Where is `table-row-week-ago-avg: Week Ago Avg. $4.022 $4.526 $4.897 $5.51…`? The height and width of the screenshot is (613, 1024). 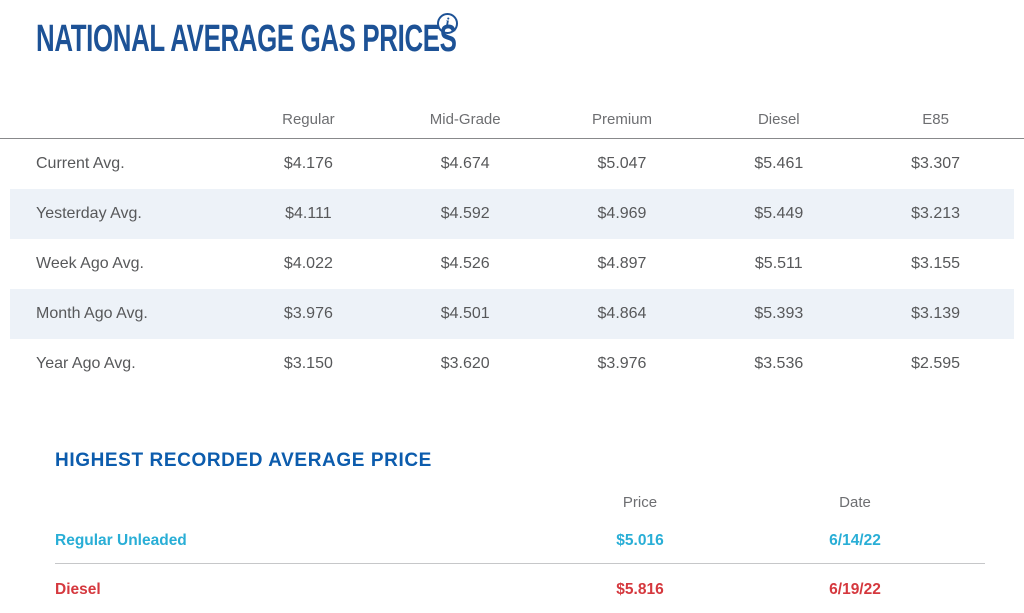 table-row-week-ago-avg: Week Ago Avg. $4.022 $4.526 $4.897 $5.51… is located at coordinates (512, 264).